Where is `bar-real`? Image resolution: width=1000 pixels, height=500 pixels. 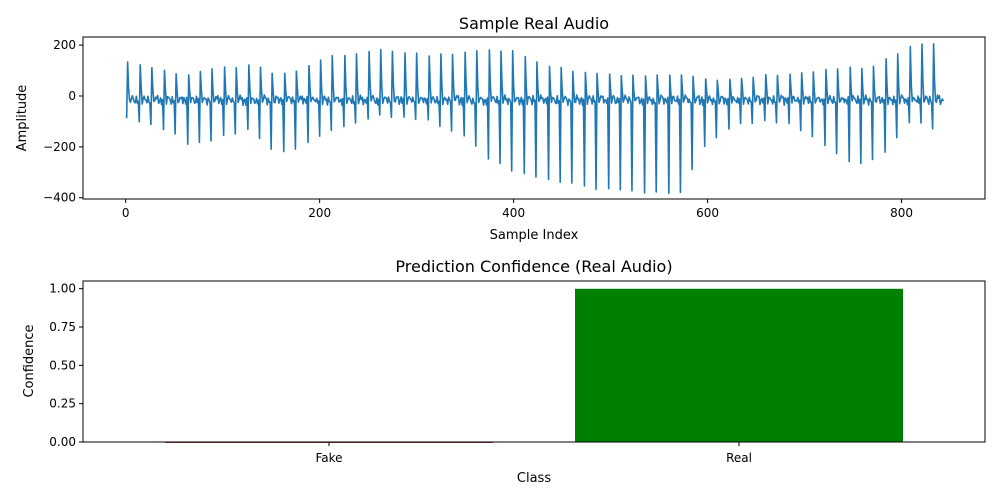 bar-real is located at coordinates (739, 365).